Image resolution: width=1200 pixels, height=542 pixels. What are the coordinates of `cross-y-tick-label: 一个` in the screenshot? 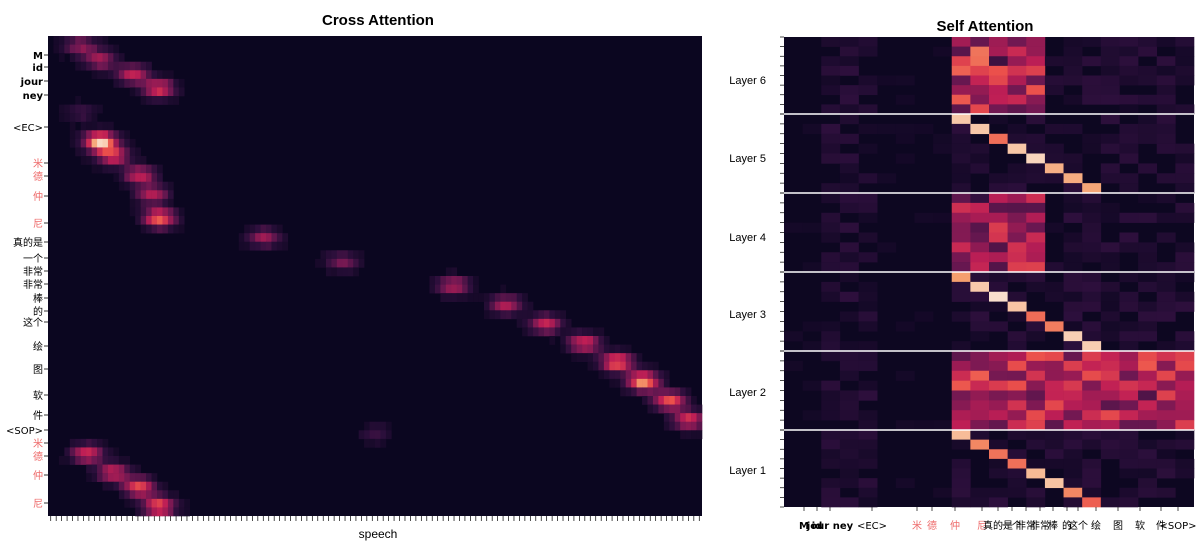 It's located at (33, 259).